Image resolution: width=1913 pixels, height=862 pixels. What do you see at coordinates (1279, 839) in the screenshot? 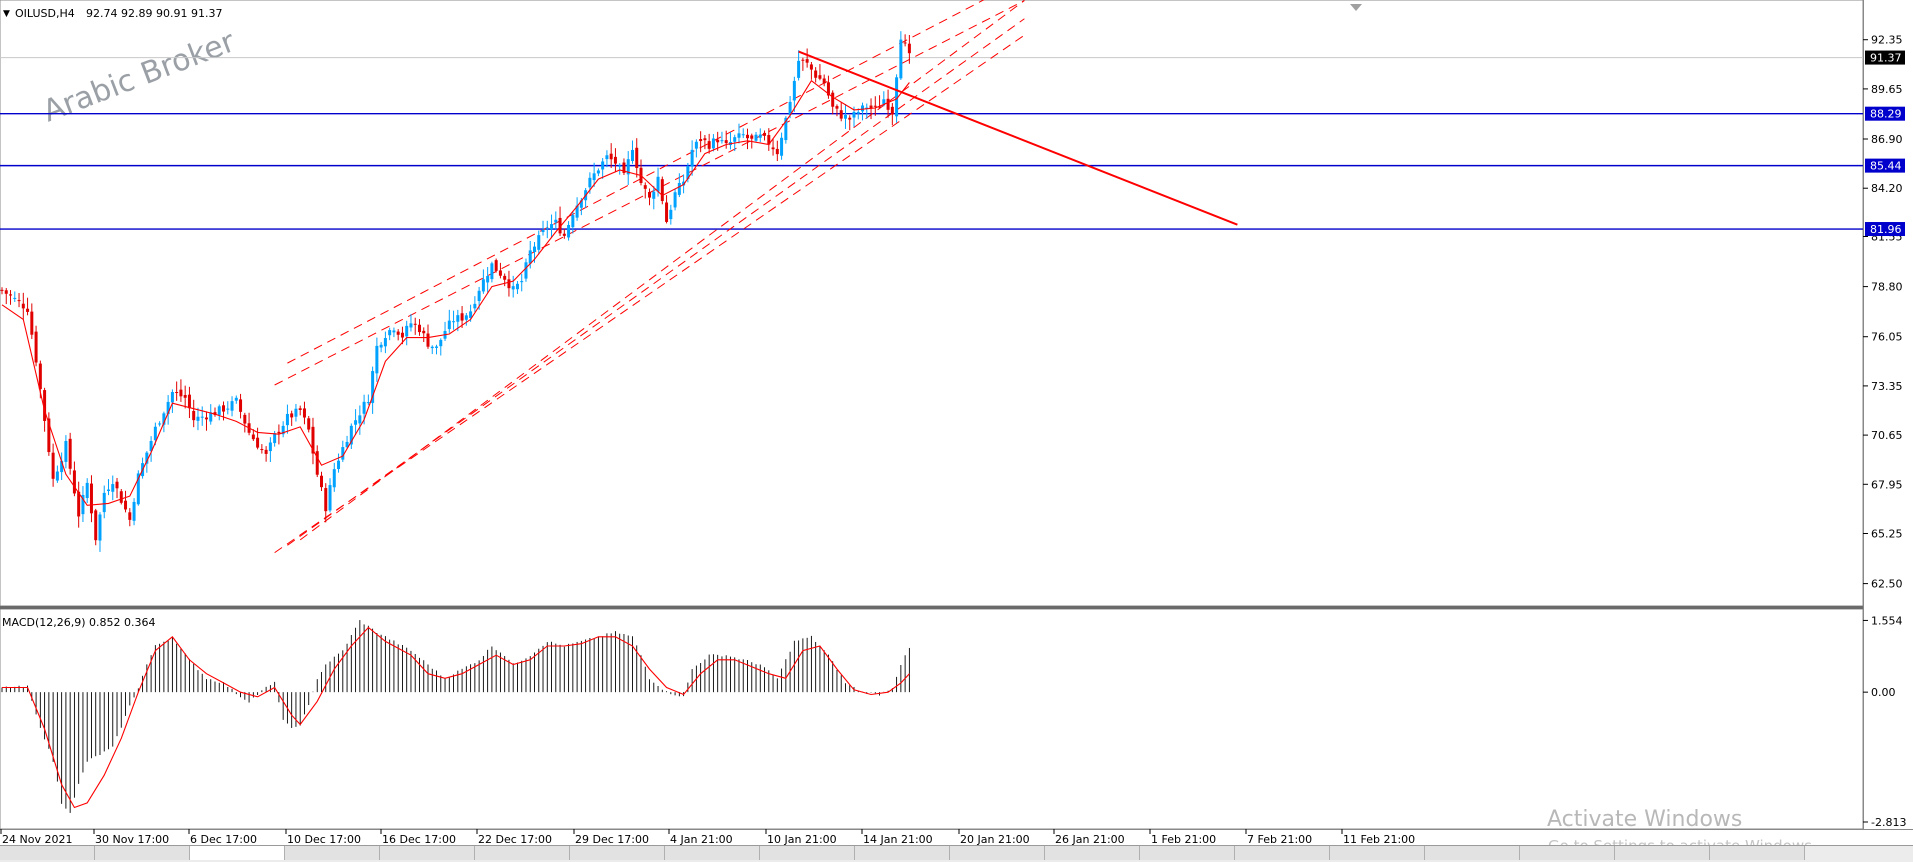
I see `x-tick-label: 7 Feb 21:00` at bounding box center [1279, 839].